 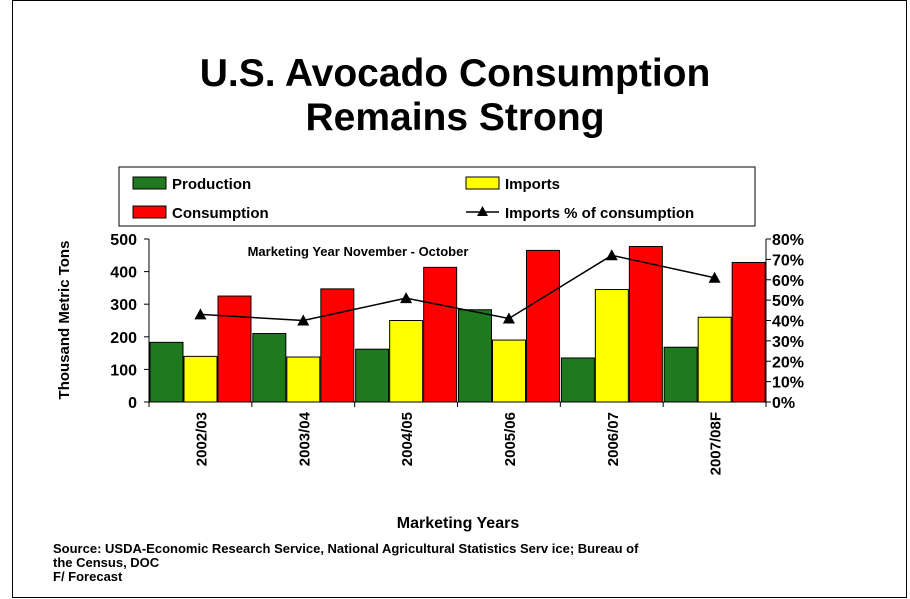 What do you see at coordinates (788, 362) in the screenshot?
I see `y2-tick-label-20: 20%` at bounding box center [788, 362].